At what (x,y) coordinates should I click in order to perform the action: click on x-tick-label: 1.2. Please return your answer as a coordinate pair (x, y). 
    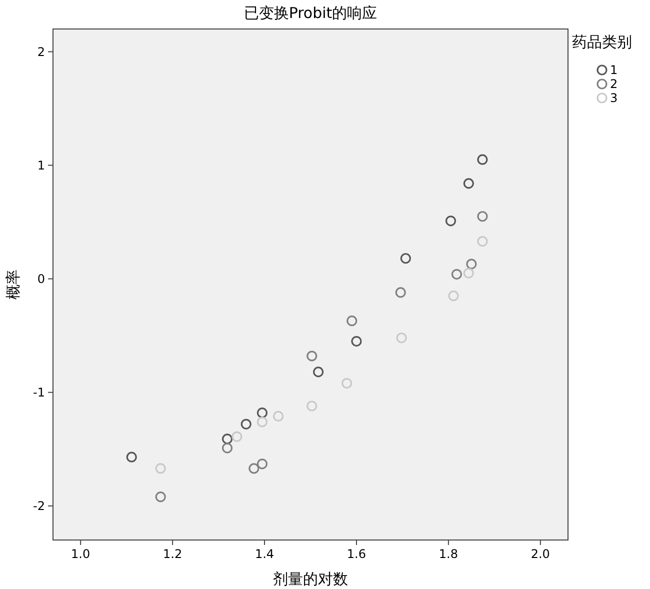
    Looking at the image, I should click on (172, 554).